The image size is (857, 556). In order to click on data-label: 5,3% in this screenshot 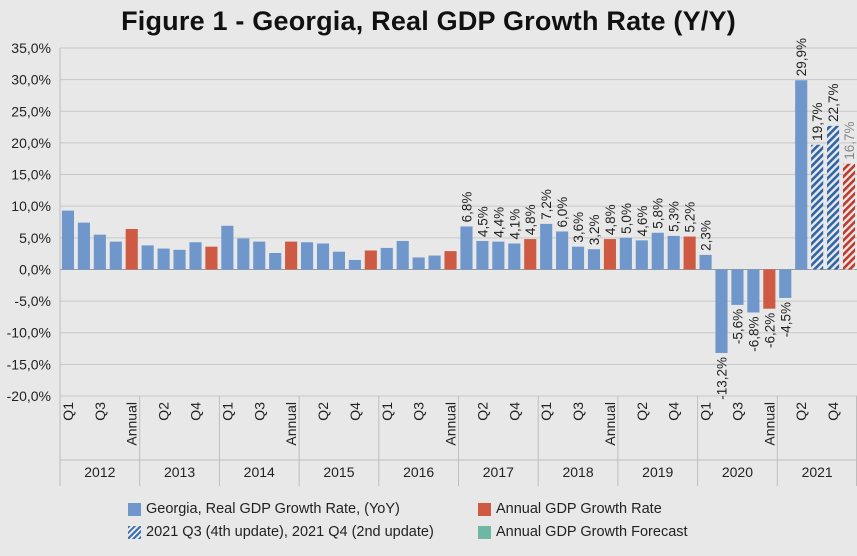, I will do `click(674, 216)`.